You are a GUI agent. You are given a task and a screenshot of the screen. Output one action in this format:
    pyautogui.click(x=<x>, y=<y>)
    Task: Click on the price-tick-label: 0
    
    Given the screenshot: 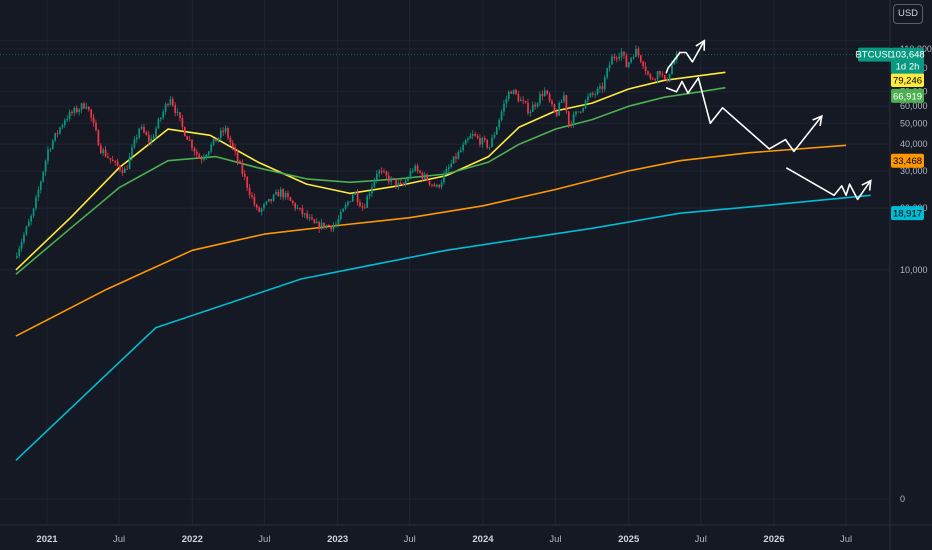 What is the action you would take?
    pyautogui.click(x=902, y=499)
    